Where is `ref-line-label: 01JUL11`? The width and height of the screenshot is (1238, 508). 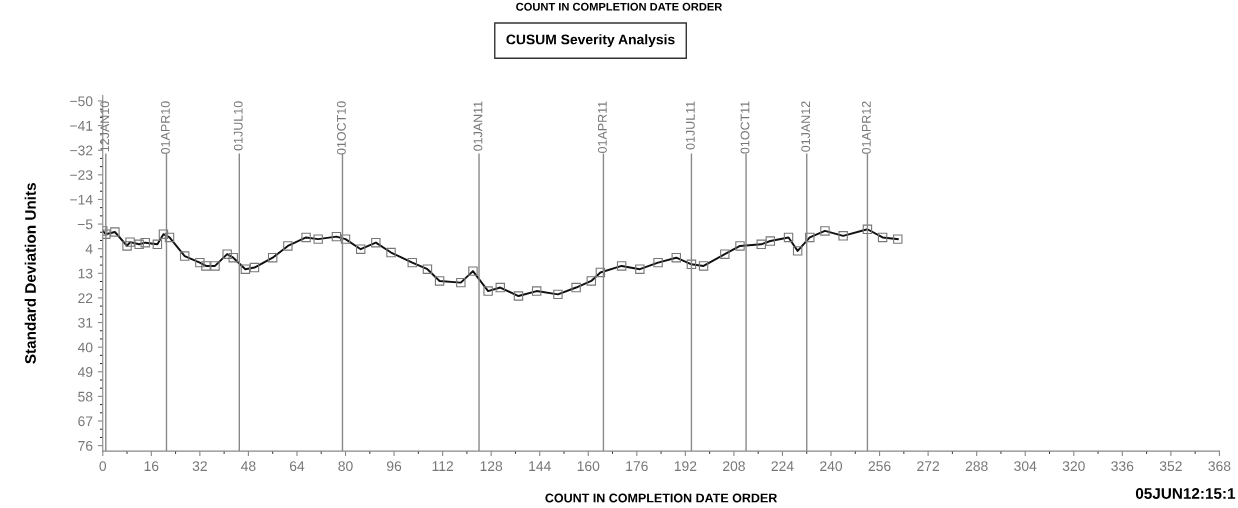
ref-line-label: 01JUL11 is located at coordinates (690, 125).